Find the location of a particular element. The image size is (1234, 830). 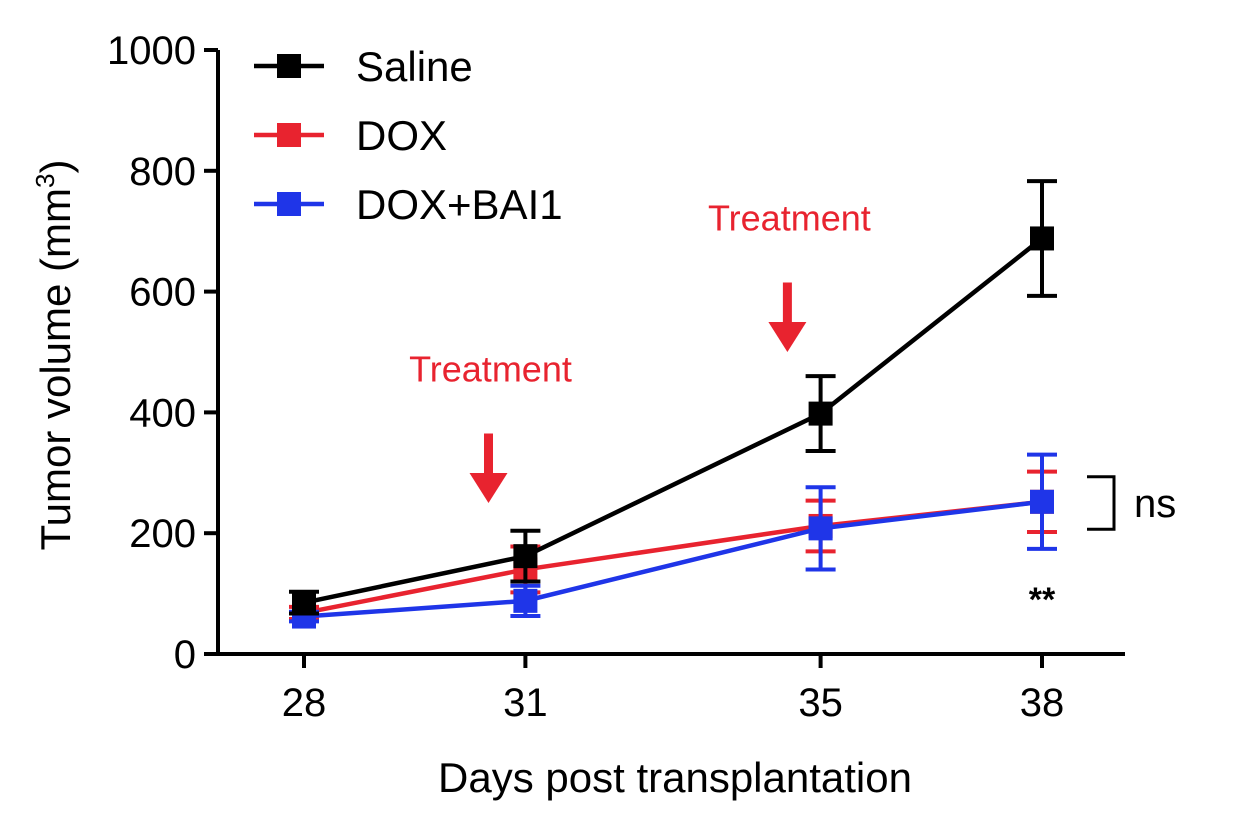

x-axis-ticks: 28 31 35 38 is located at coordinates (673, 689).